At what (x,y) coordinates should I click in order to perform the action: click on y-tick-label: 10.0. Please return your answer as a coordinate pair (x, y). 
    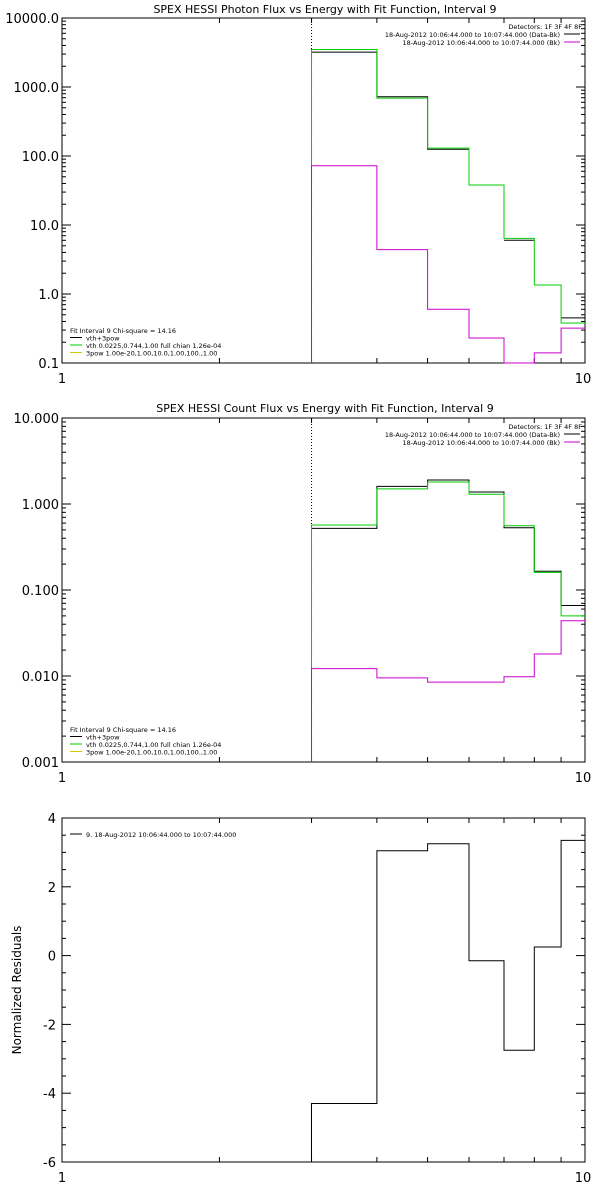
    Looking at the image, I should click on (44, 226).